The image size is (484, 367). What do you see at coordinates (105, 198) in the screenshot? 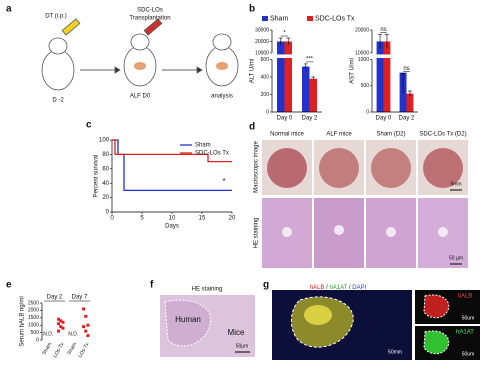
I see `y-tick-label: 20` at bounding box center [105, 198].